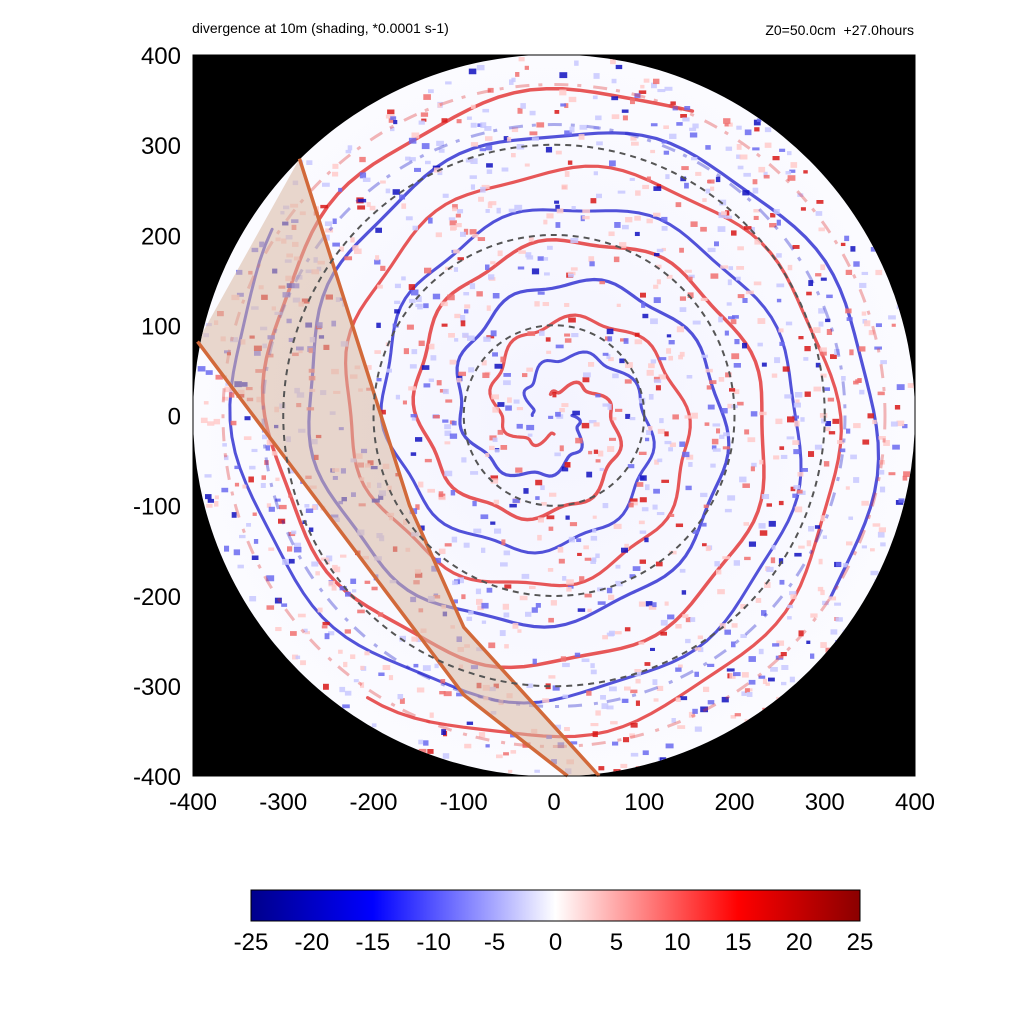  I want to click on colorbar-tick-label: -5, so click(494, 942).